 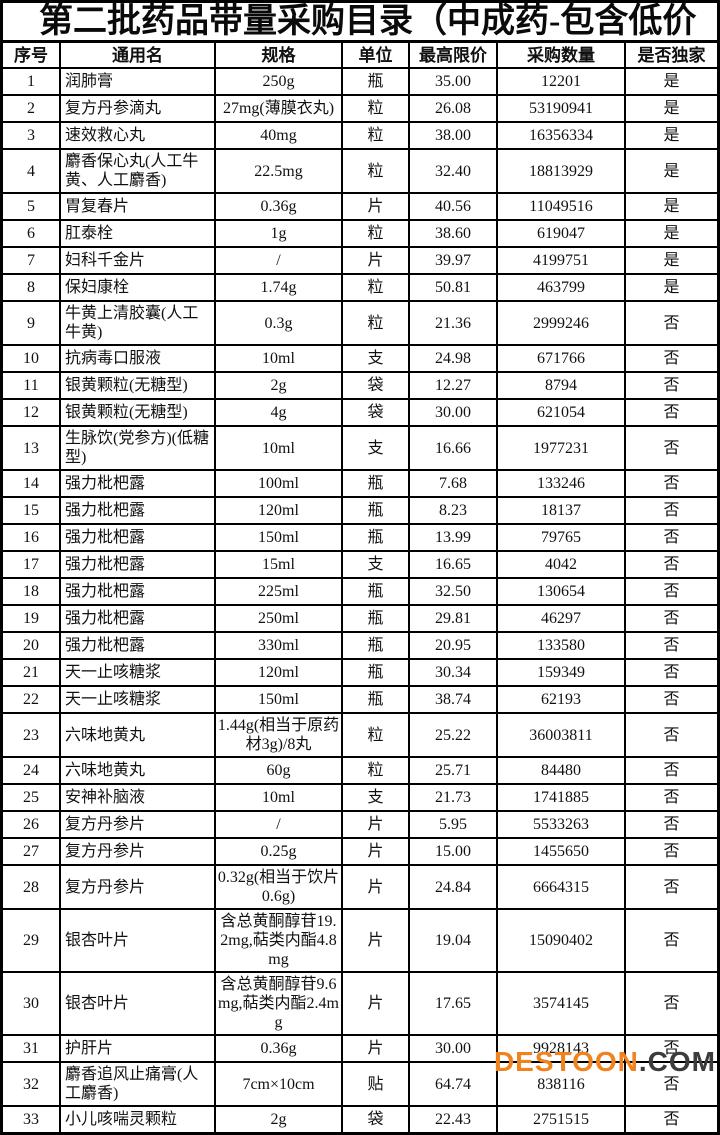 I want to click on table-row: 13 生脉饮(党参方)(低糖型) 10ml 支 16.66 1977231 否, so click(x=360, y=448).